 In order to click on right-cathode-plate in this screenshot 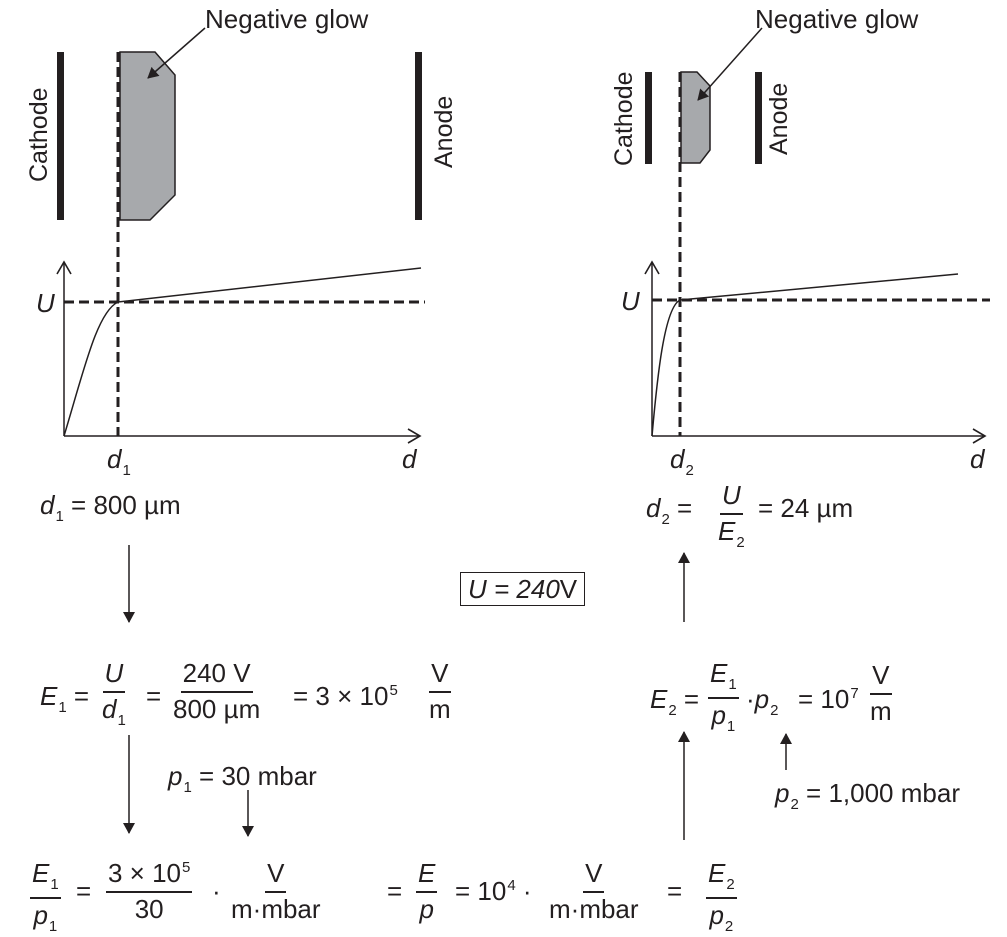, I will do `click(648, 118)`.